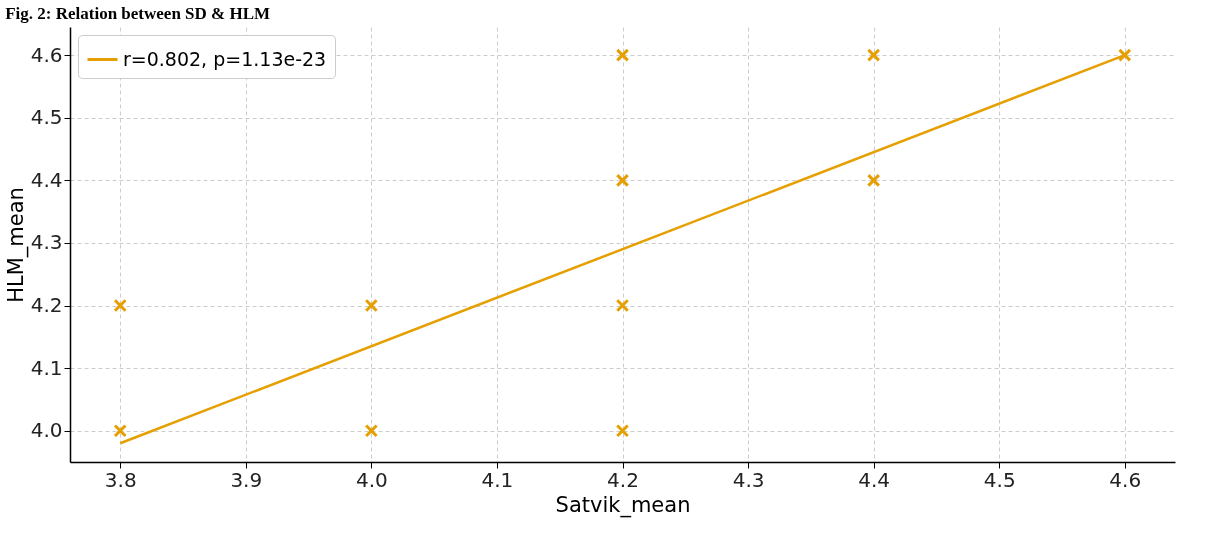 This screenshot has width=1213, height=534. I want to click on y-tick-label: 4.1, so click(46, 367).